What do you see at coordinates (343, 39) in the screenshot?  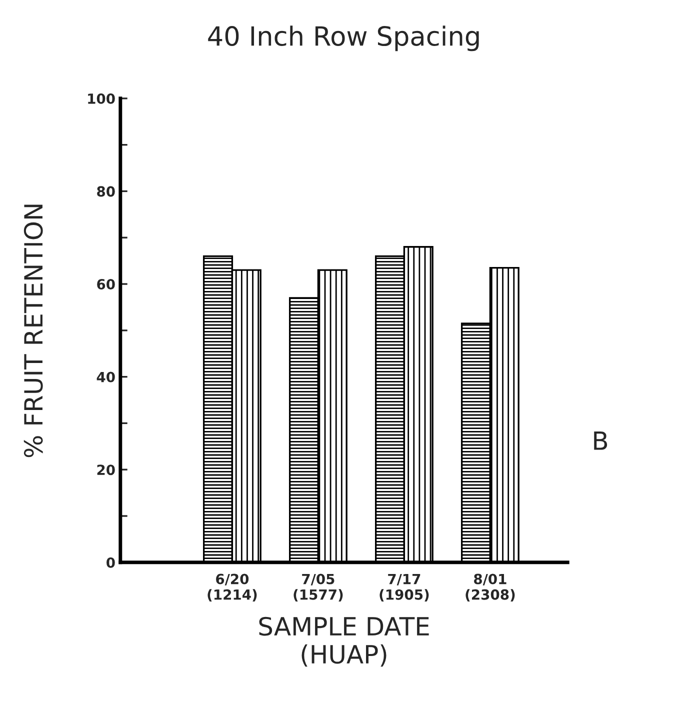 I see `chart-title: 40 Inch Row Spacing` at bounding box center [343, 39].